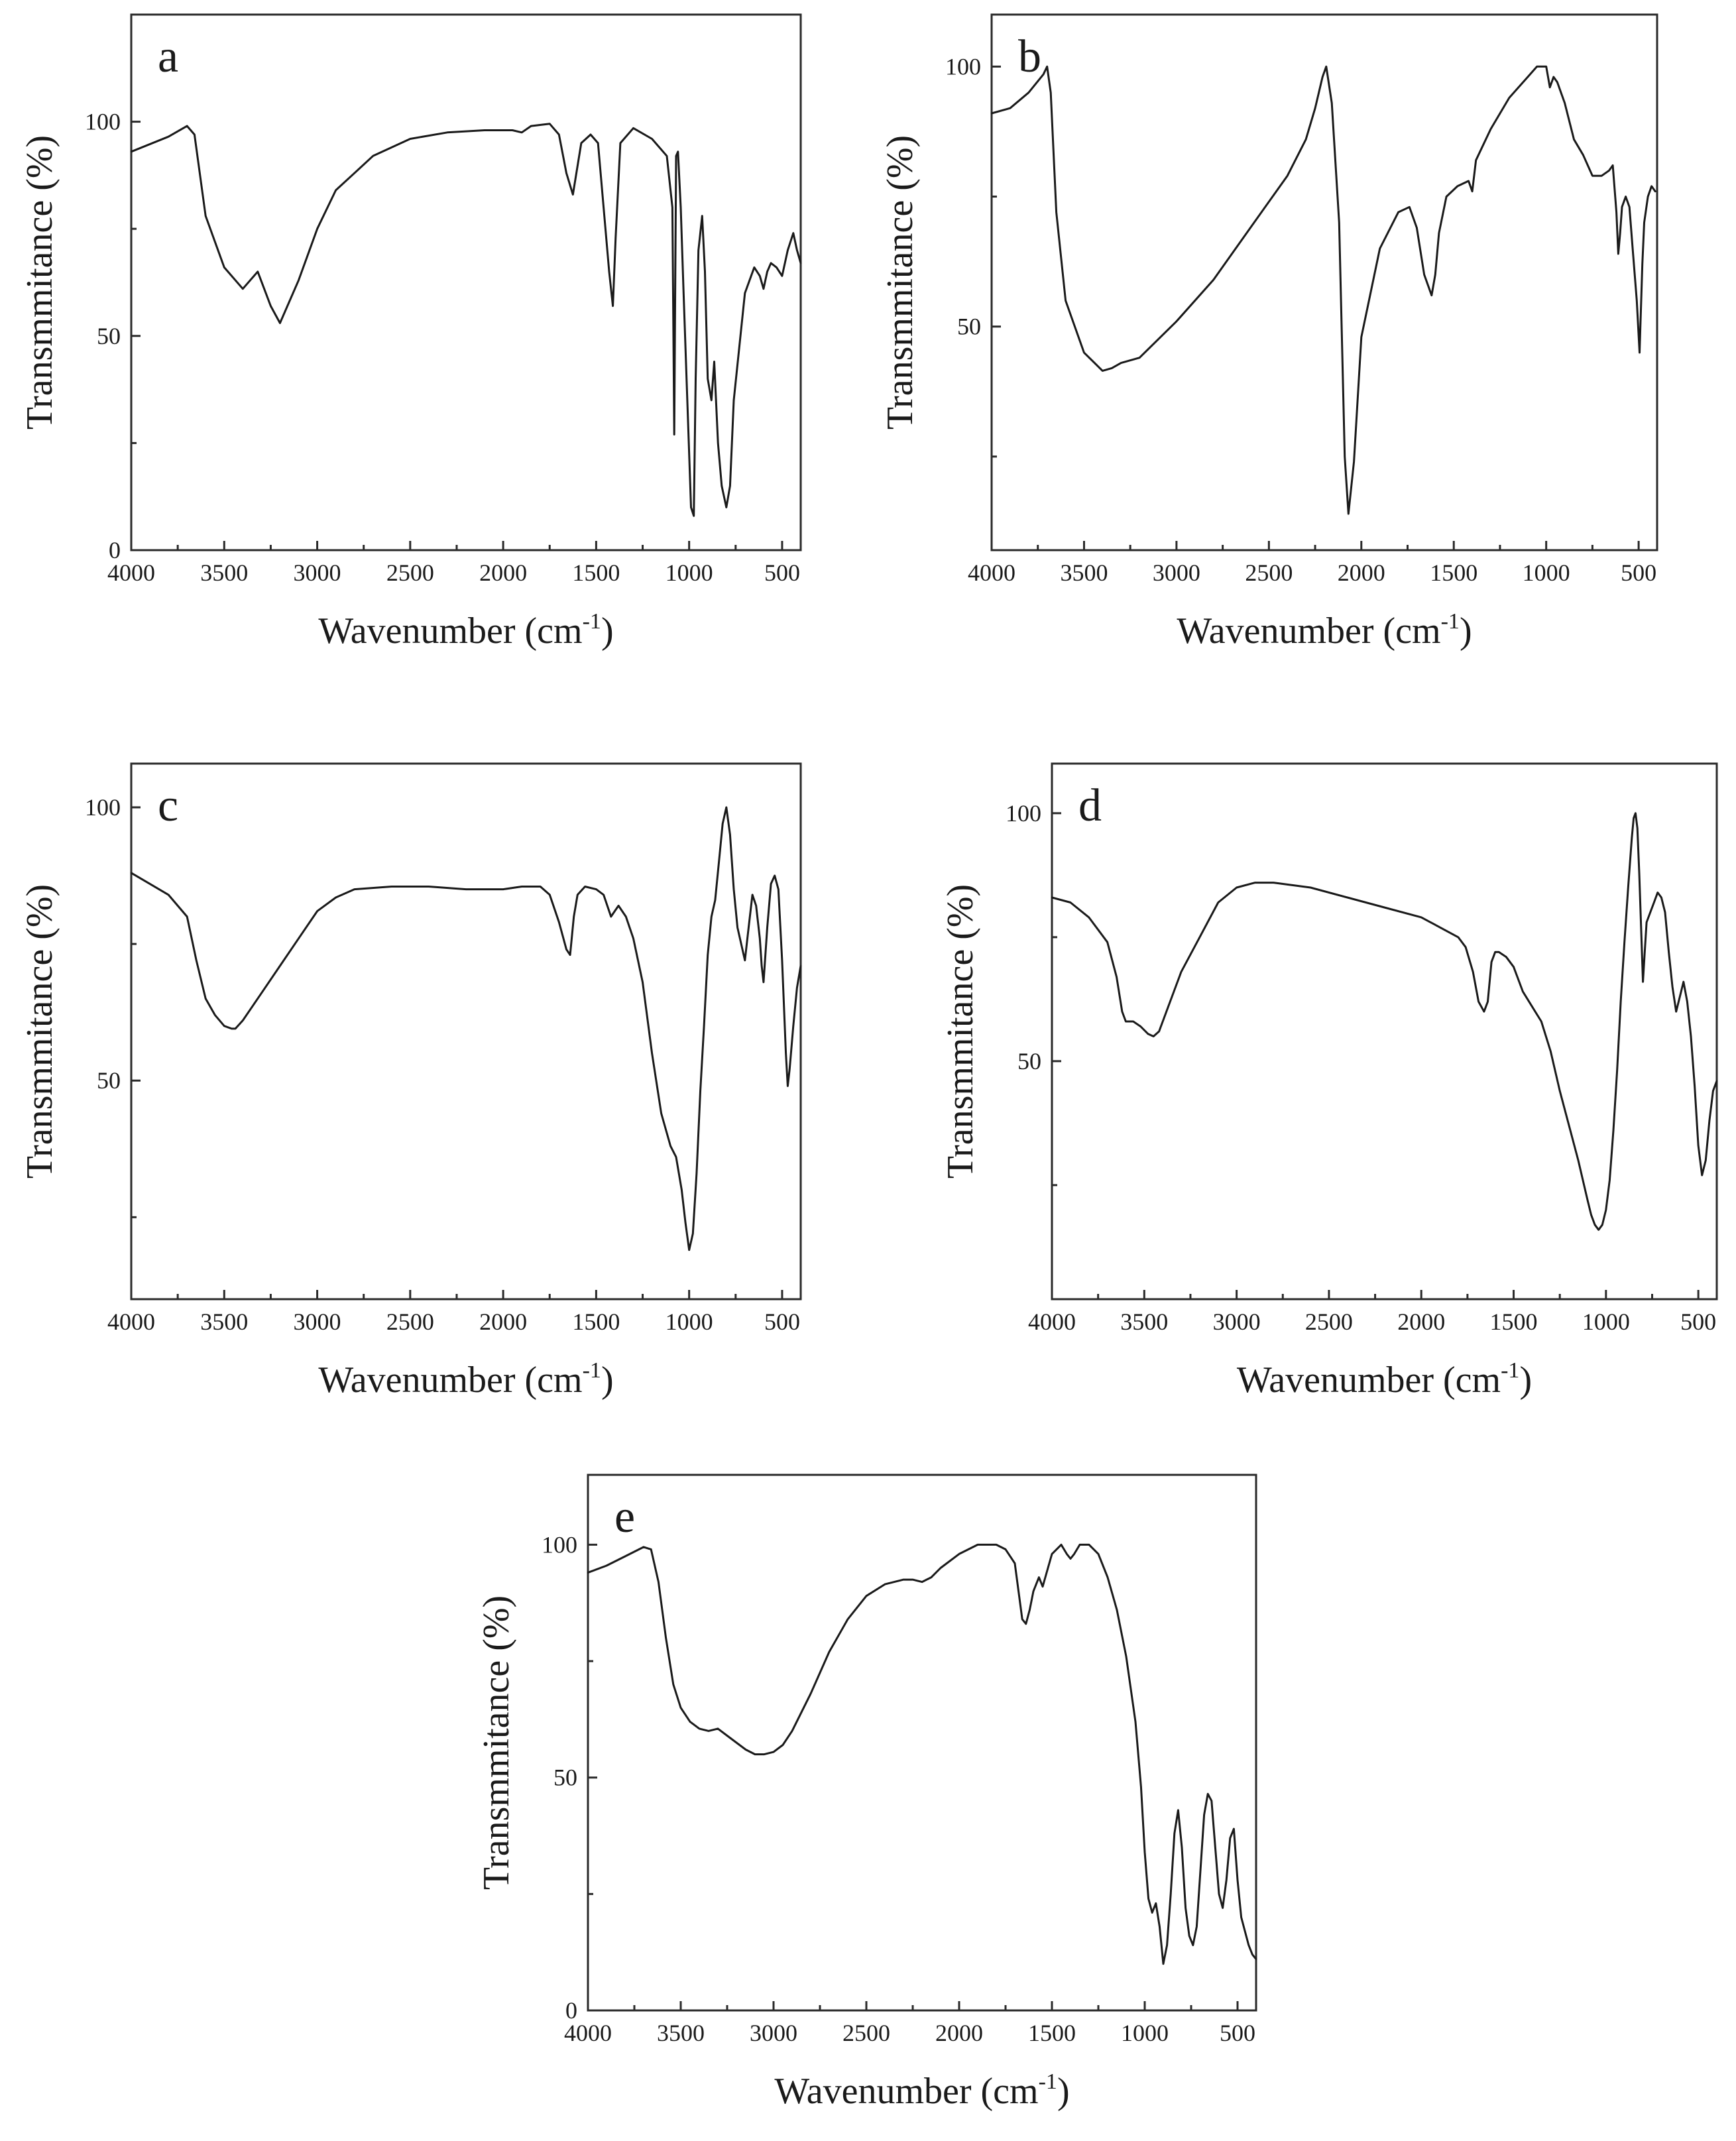 The image size is (1736, 2141). I want to click on y-tick-label: 0, so click(571, 2010).